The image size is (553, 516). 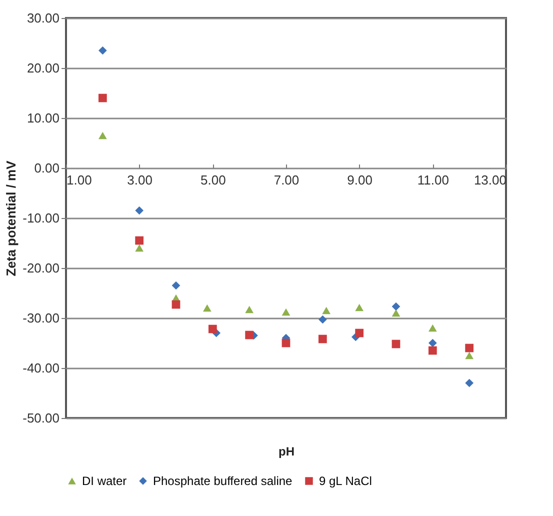 I want to click on y-tick-label: 10.00, so click(x=43, y=118).